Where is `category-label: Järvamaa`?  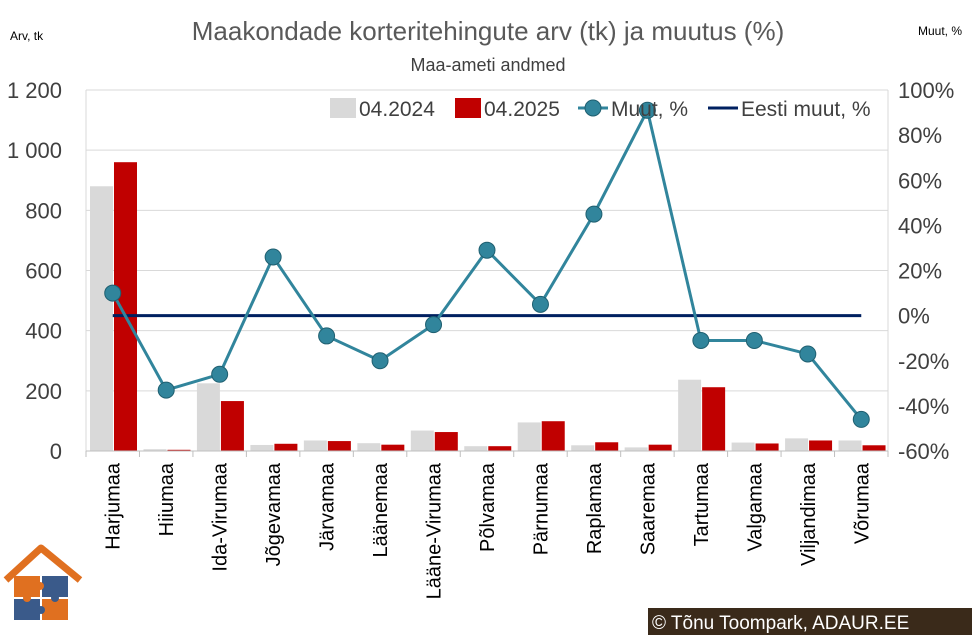
category-label: Järvamaa is located at coordinates (328, 506).